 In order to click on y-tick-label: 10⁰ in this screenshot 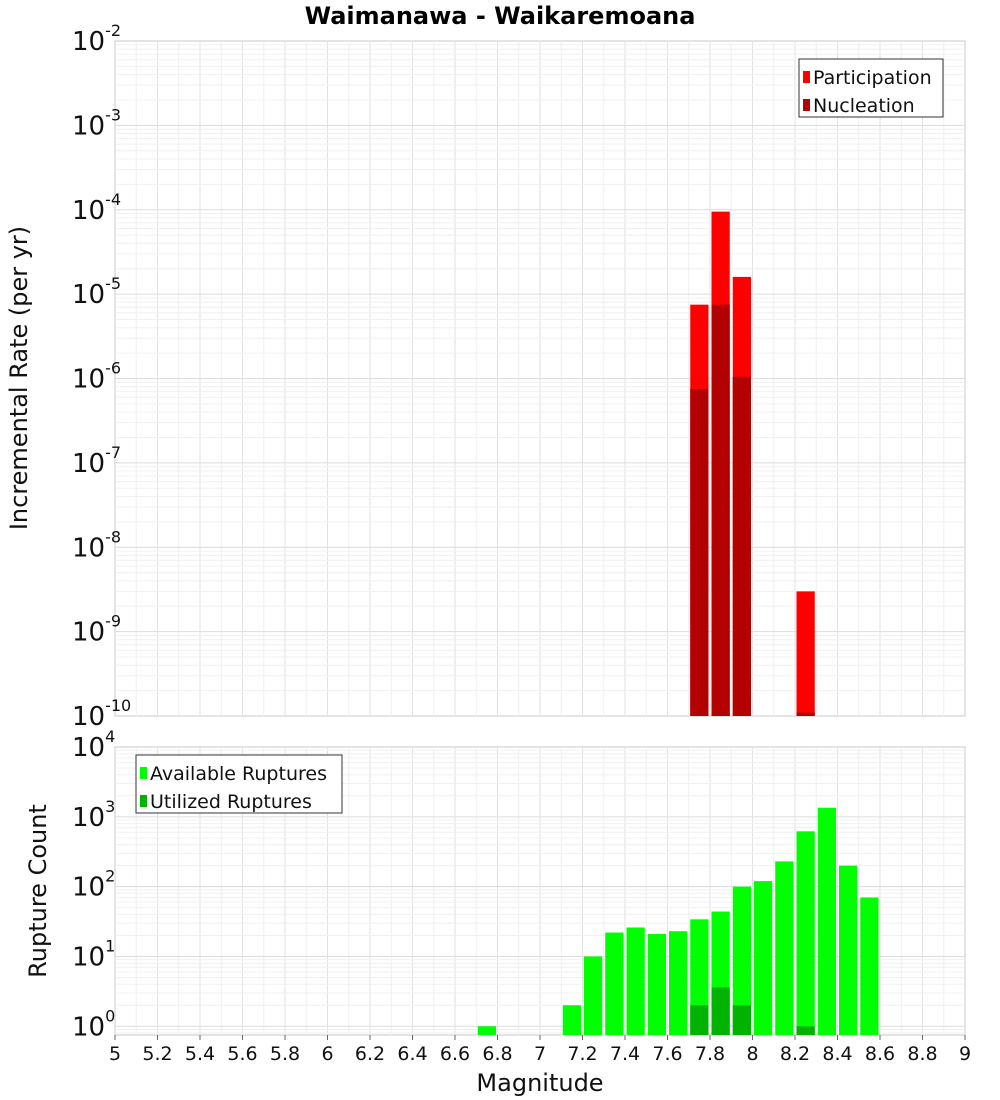, I will do `click(93, 1024)`.